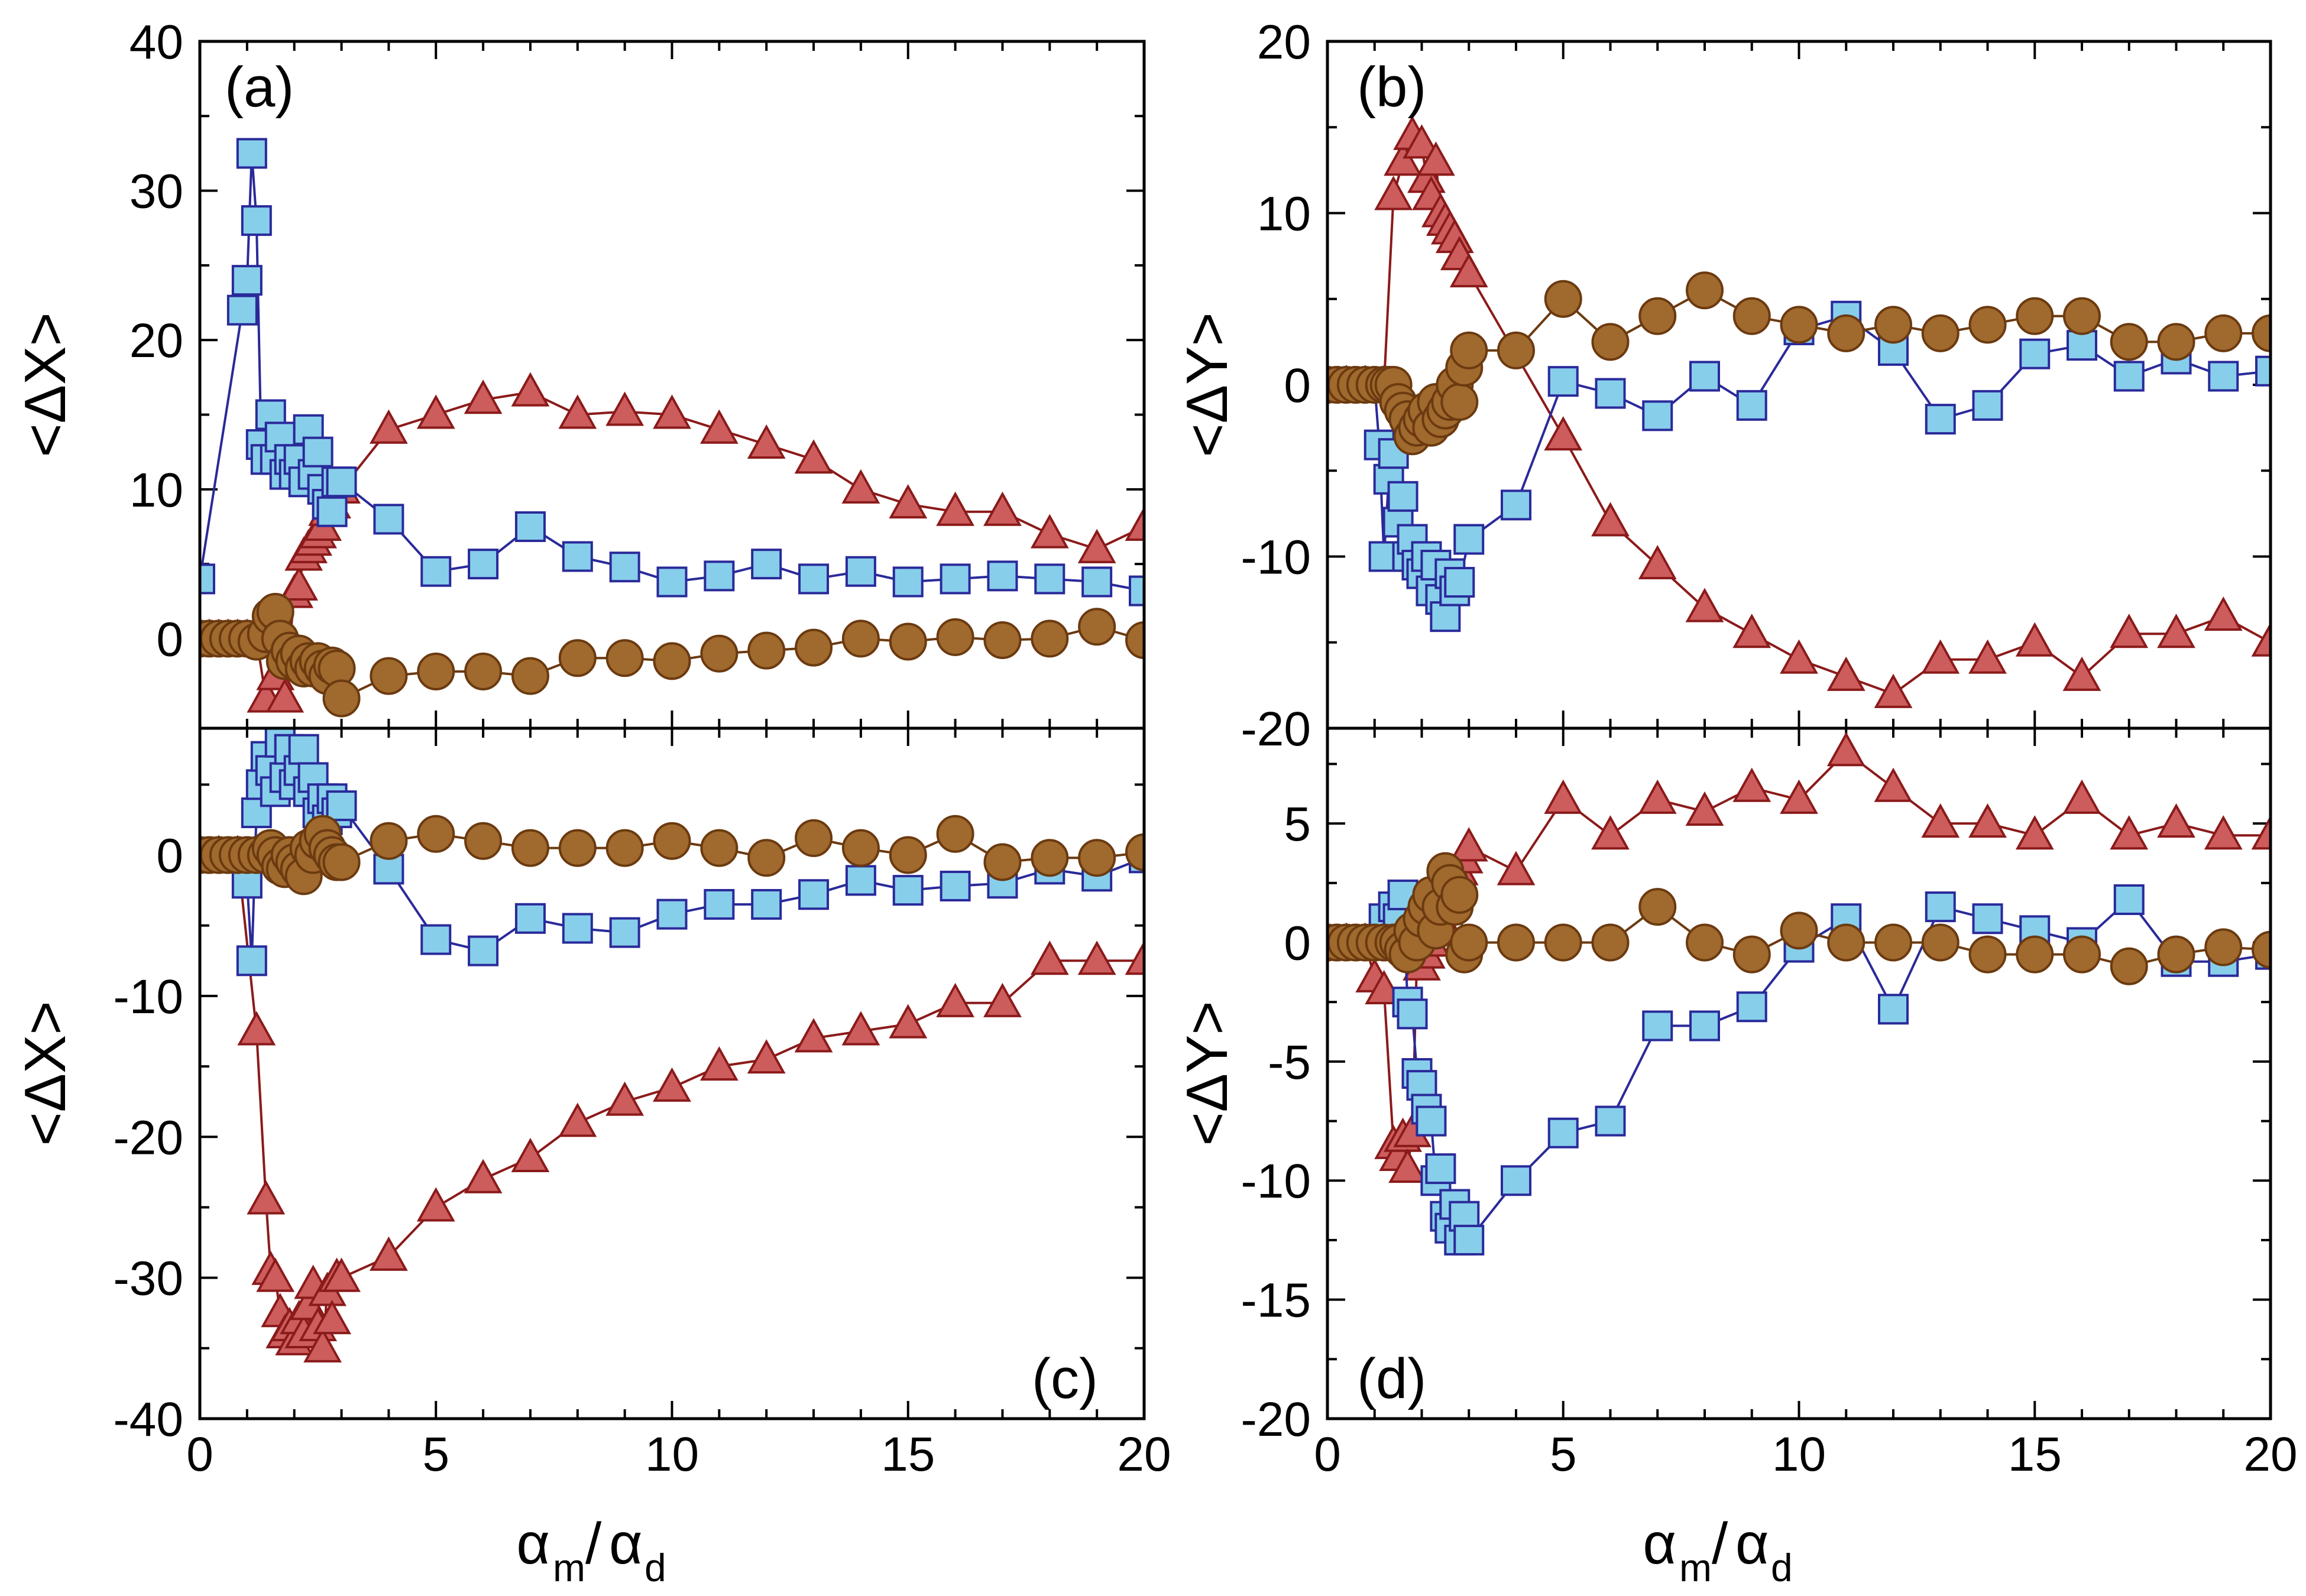 The image size is (2306, 1596). What do you see at coordinates (156, 192) in the screenshot?
I see `y-tick-label: 30` at bounding box center [156, 192].